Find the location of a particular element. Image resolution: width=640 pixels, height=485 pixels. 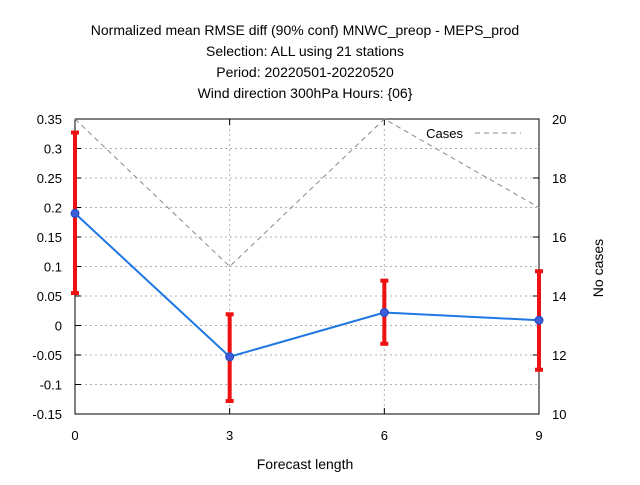

y2-tick-label-3: 16 is located at coordinates (559, 237).